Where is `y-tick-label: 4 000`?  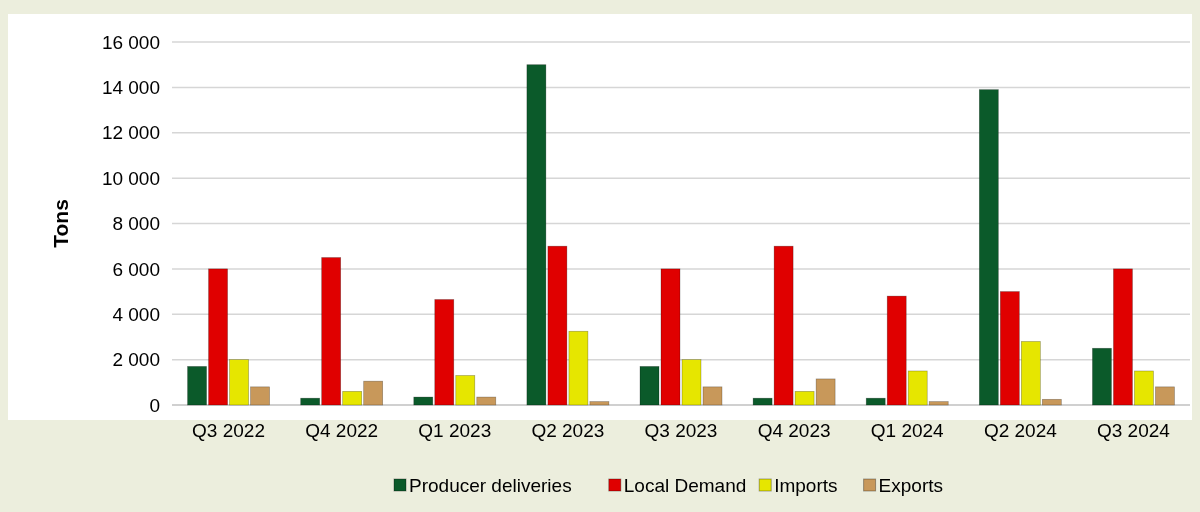 y-tick-label: 4 000 is located at coordinates (136, 314).